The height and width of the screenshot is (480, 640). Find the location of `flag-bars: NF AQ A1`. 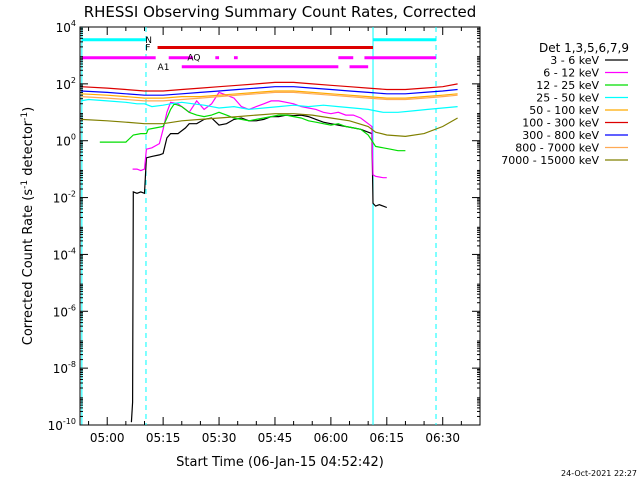

flag-bars: NF AQ A1 is located at coordinates (259, 54).